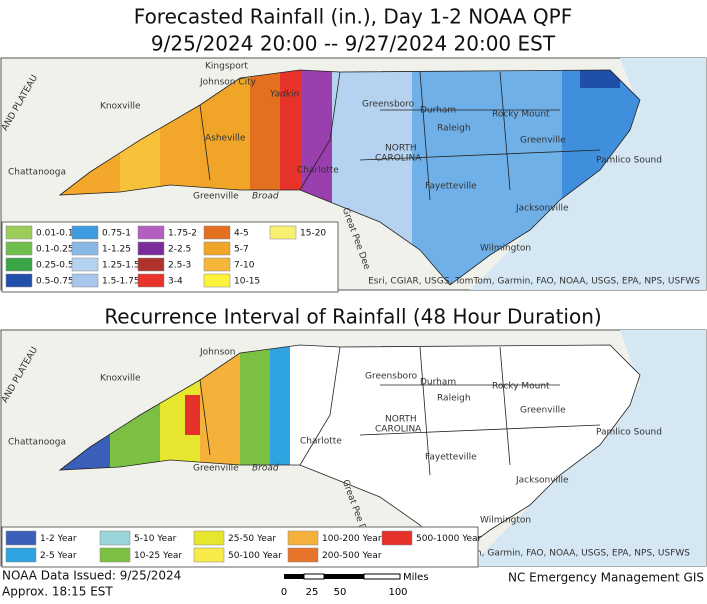  Describe the element at coordinates (252, 539) in the screenshot. I see `legend-label: 25-50 Year` at that location.